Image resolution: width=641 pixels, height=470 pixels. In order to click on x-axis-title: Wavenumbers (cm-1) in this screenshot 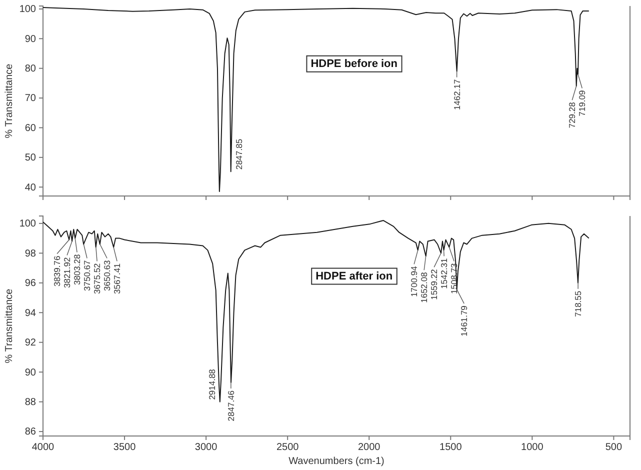, I will do `click(336, 461)`.